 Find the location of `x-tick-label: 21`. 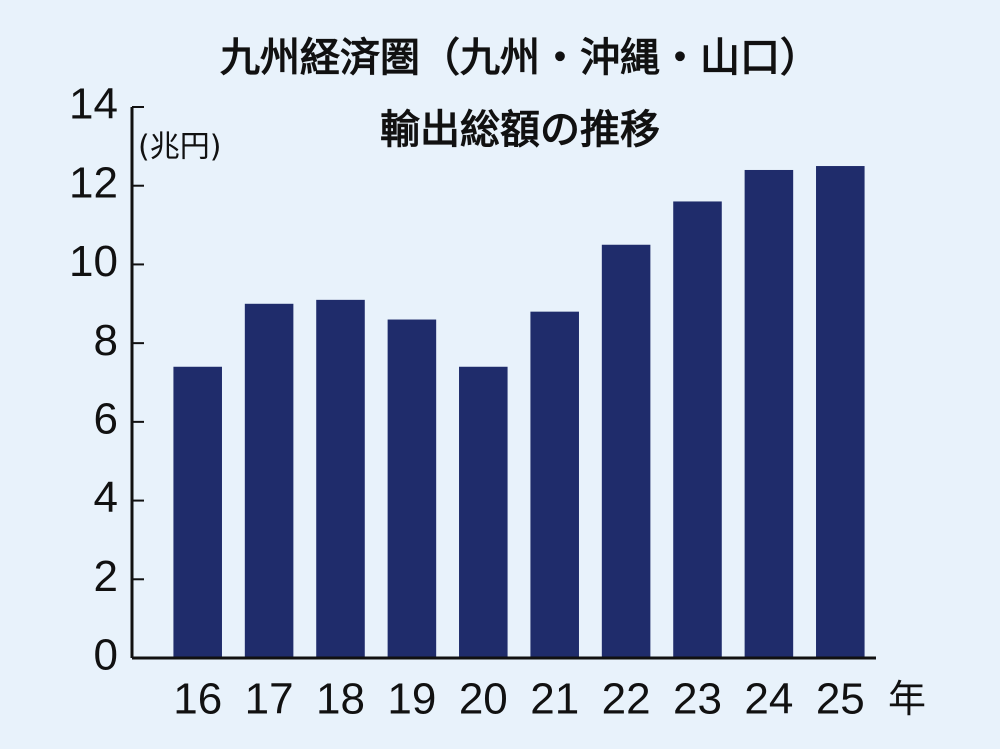

x-tick-label: 21 is located at coordinates (554, 699).